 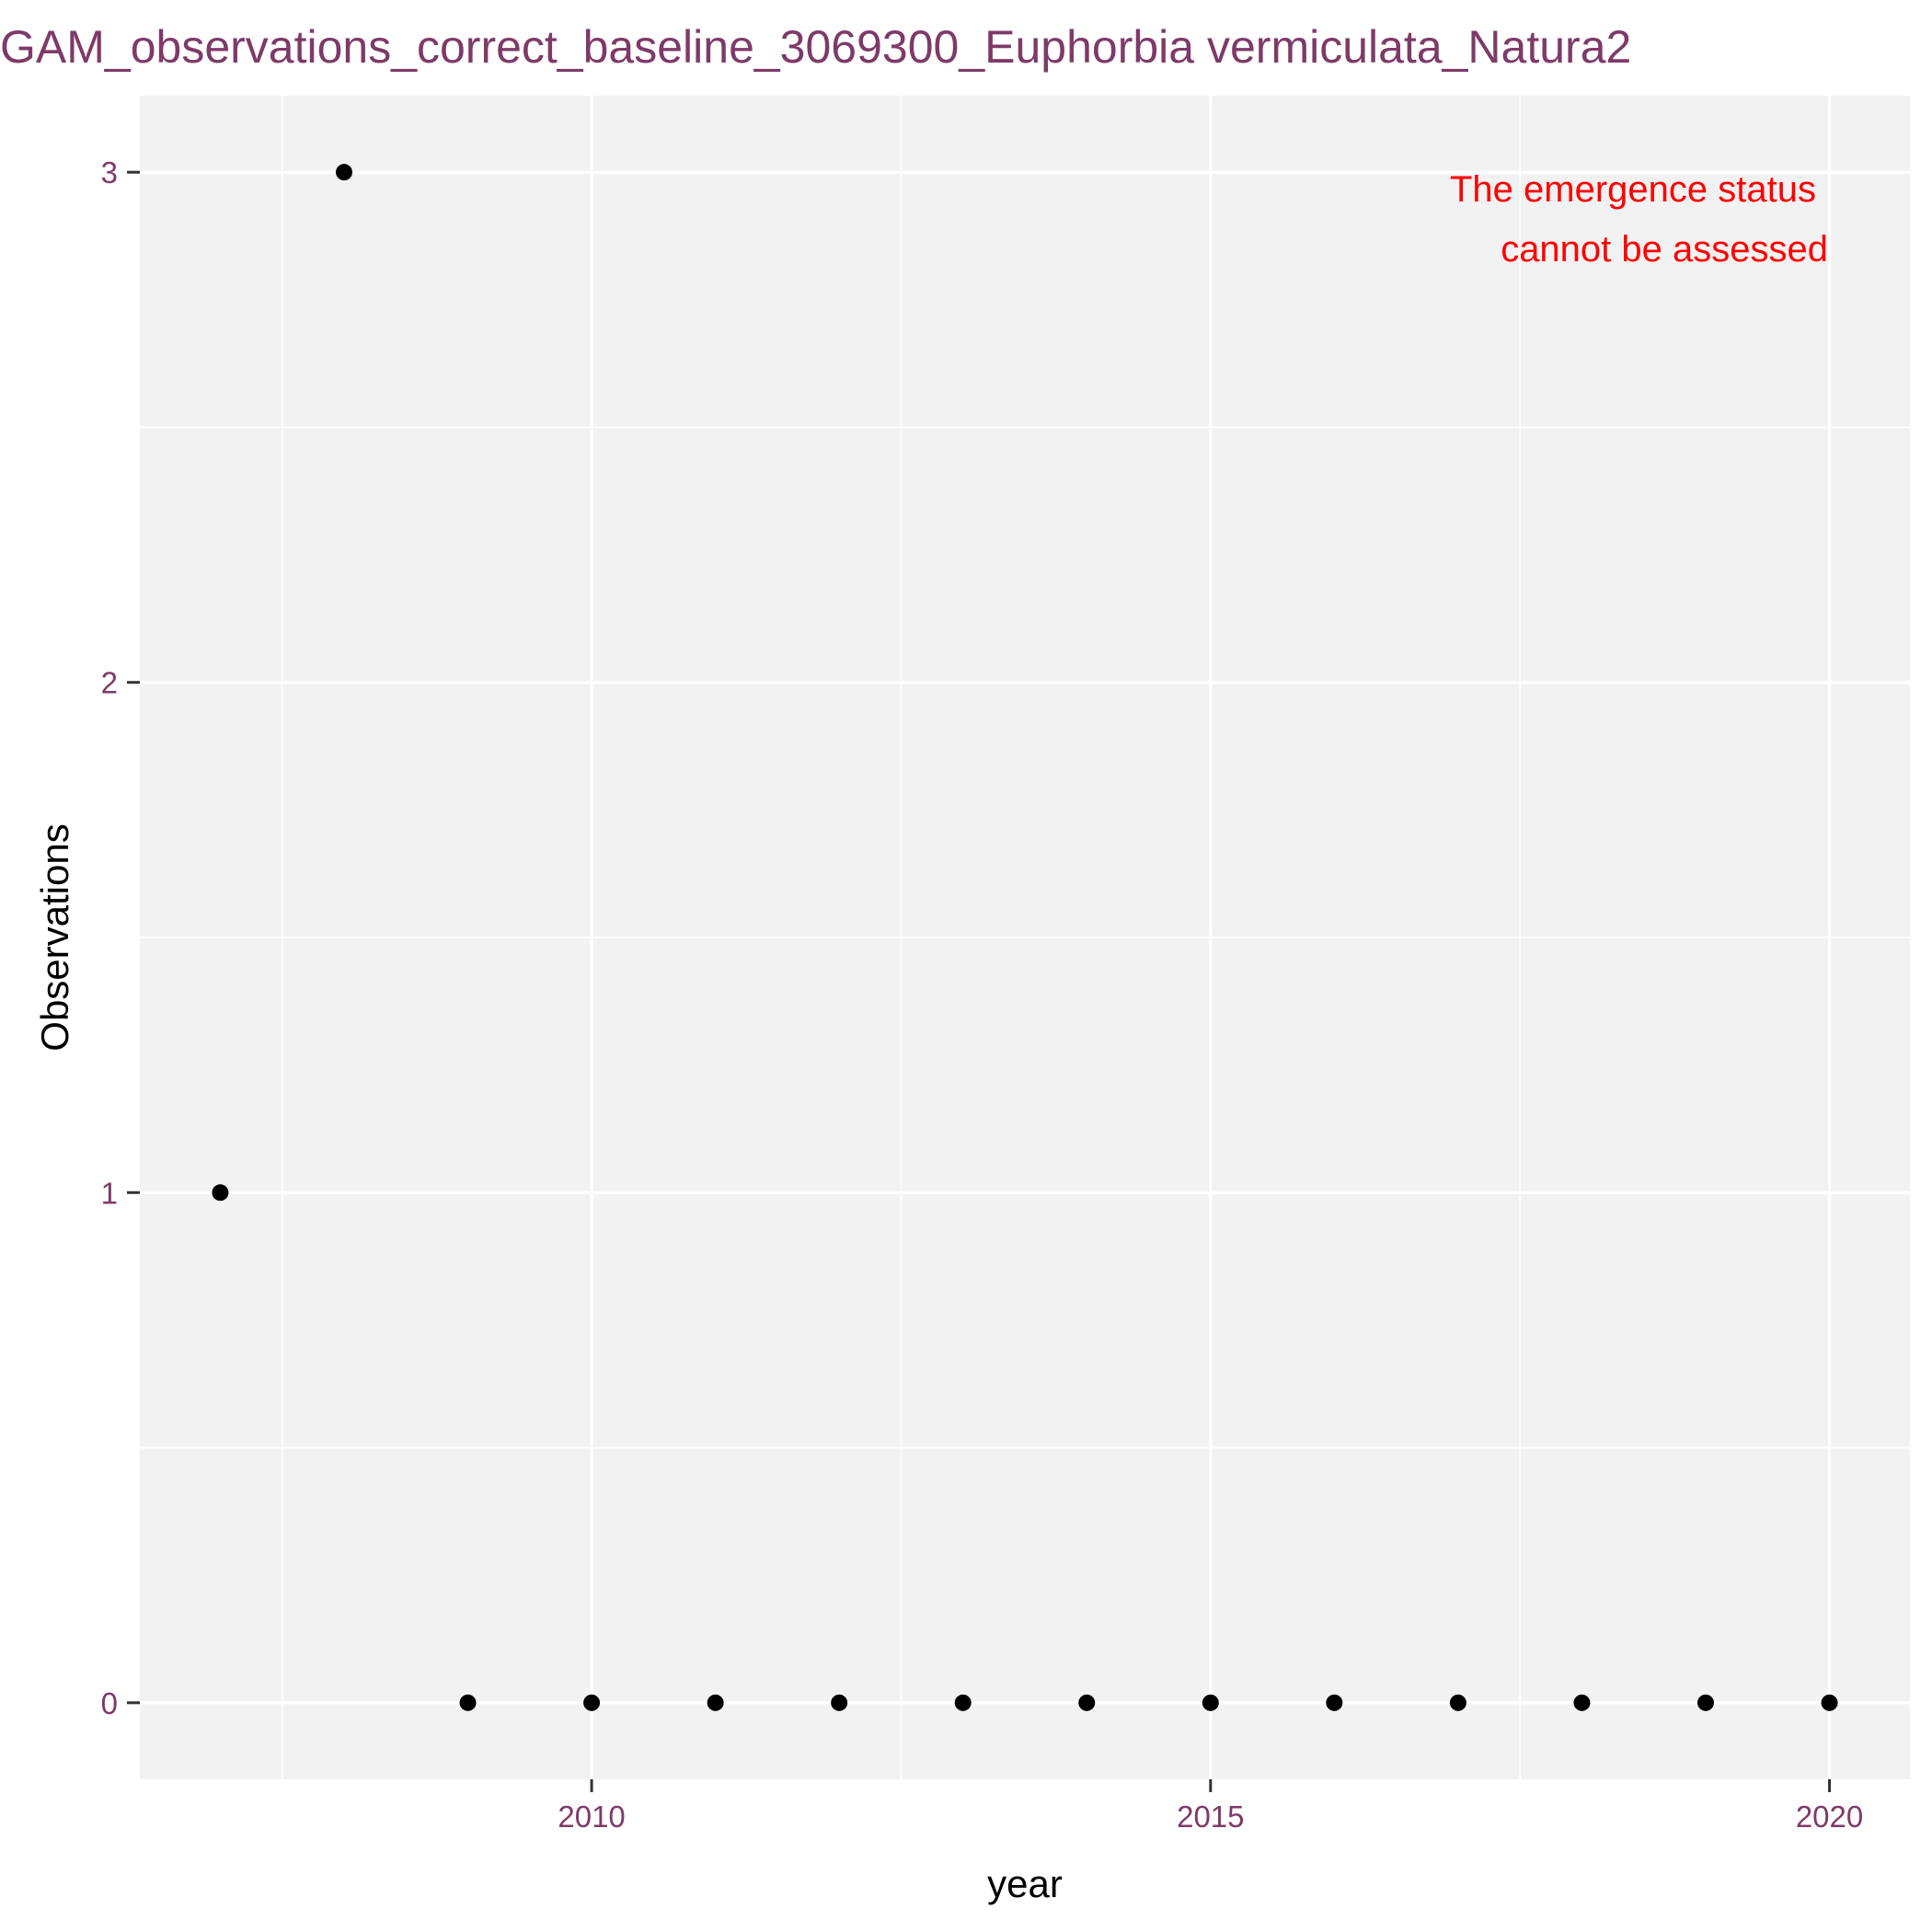 I want to click on x-axis: 2010 2015 2020, so click(x=1210, y=1806).